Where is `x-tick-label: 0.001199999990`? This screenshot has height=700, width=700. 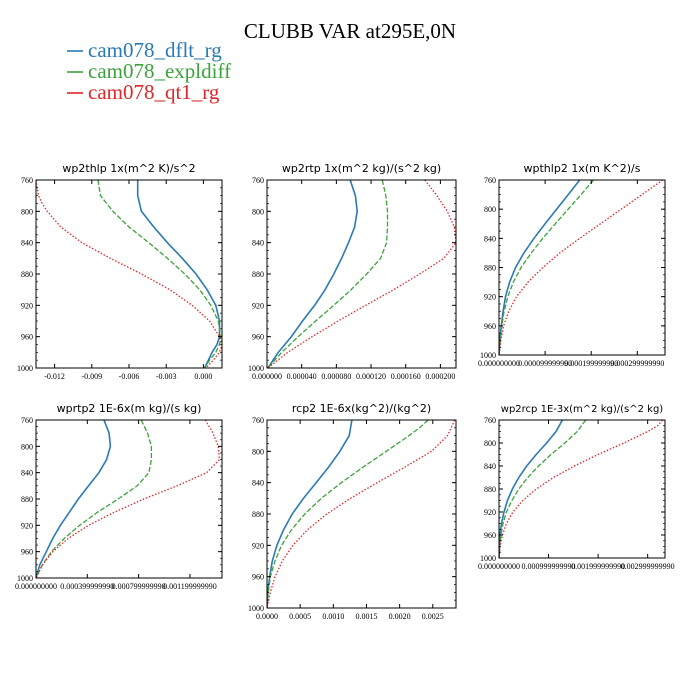 x-tick-label: 0.001199999990 is located at coordinates (190, 586).